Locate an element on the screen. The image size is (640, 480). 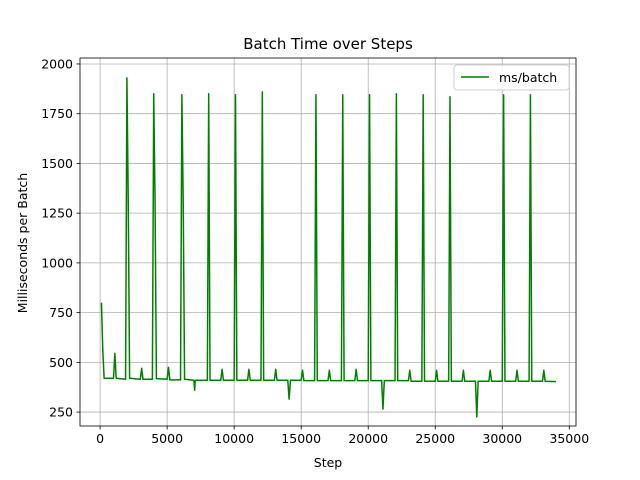
y-tick-label: 250 is located at coordinates (61, 412).